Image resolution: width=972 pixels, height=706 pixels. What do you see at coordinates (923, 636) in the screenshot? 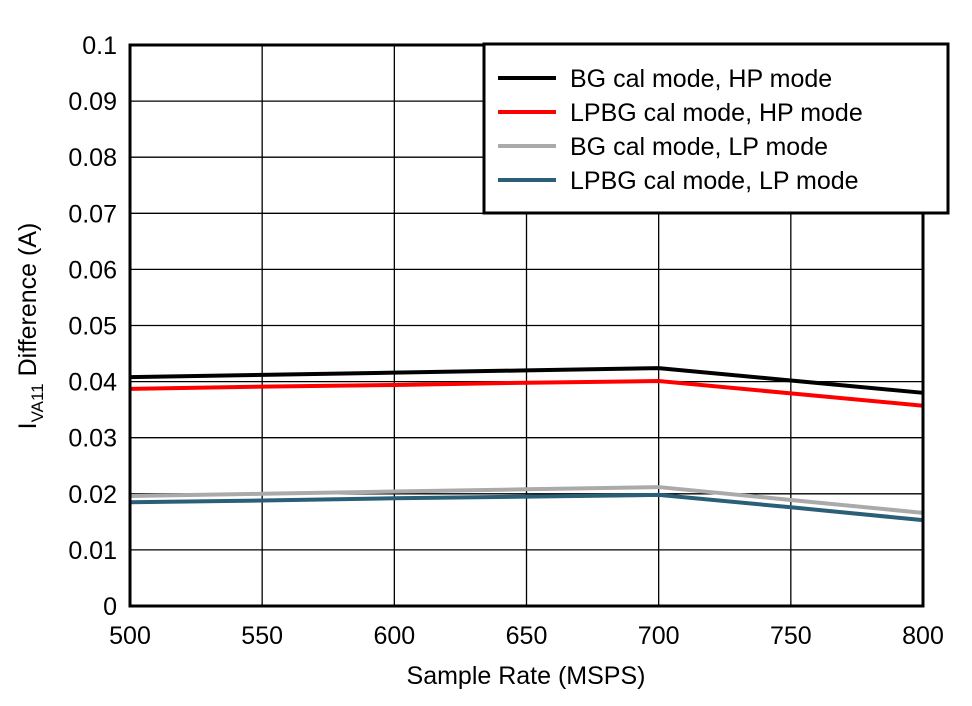
I see `x-tick-label: 800` at bounding box center [923, 636].